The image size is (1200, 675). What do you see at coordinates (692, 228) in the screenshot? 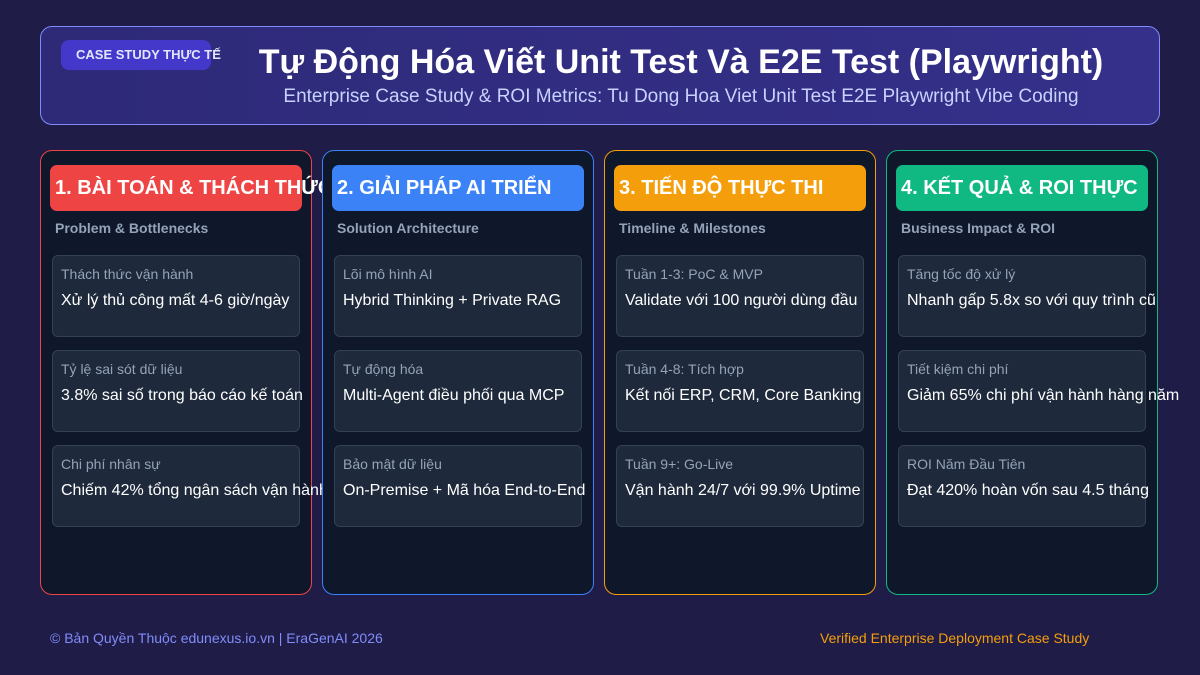
I see `column-subtitle: Timeline & Milestones` at bounding box center [692, 228].